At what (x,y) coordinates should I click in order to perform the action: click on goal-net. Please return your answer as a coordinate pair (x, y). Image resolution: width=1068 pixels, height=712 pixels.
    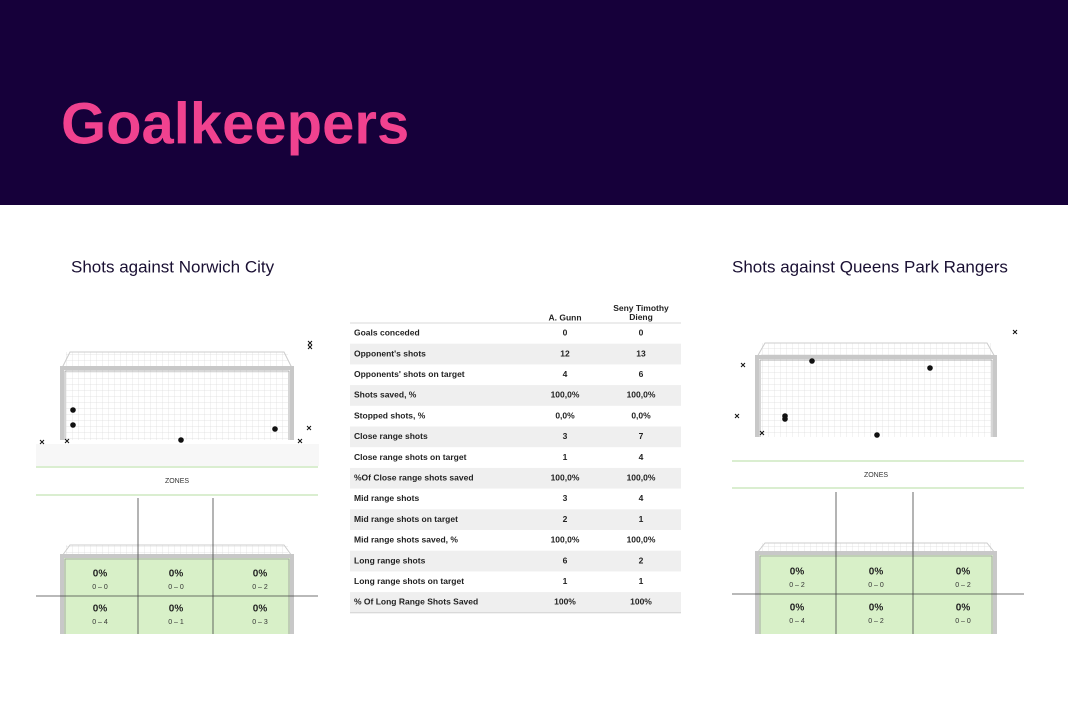
    Looking at the image, I should click on (177, 396).